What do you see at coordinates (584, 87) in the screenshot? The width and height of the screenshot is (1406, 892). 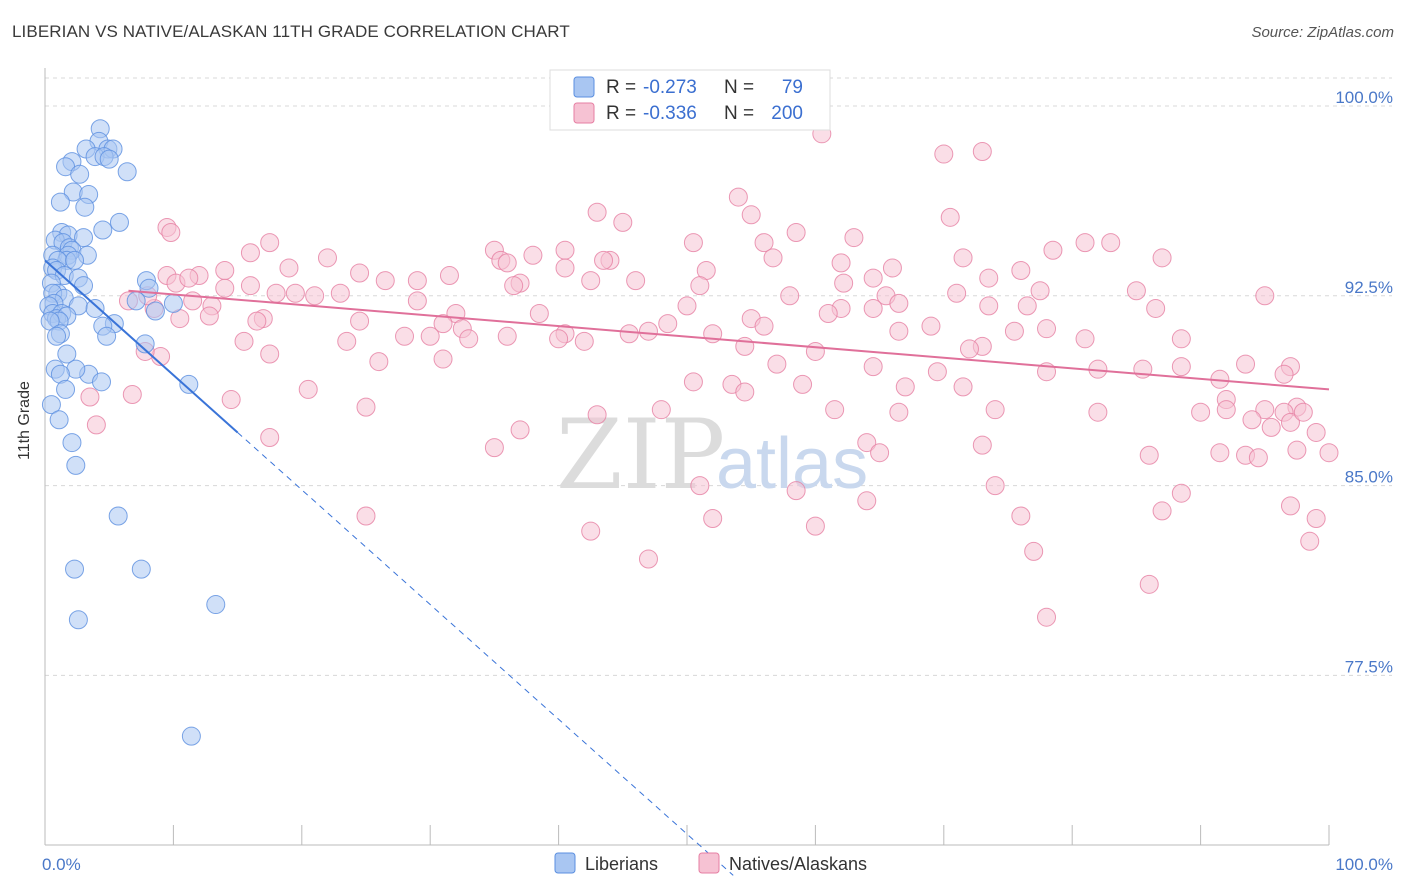 I see `legend-swatch-liberians` at bounding box center [584, 87].